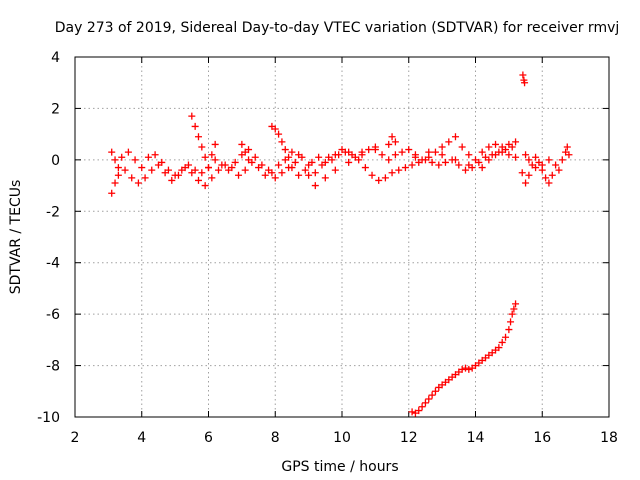 This screenshot has width=640, height=480. I want to click on y-tick-label: -4, so click(53, 264).